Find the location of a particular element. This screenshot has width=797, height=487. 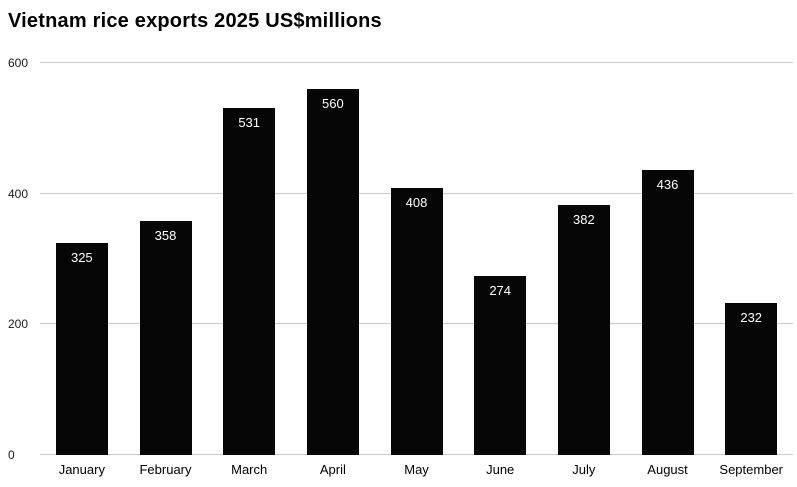

bar-value-label: 408 is located at coordinates (416, 203).